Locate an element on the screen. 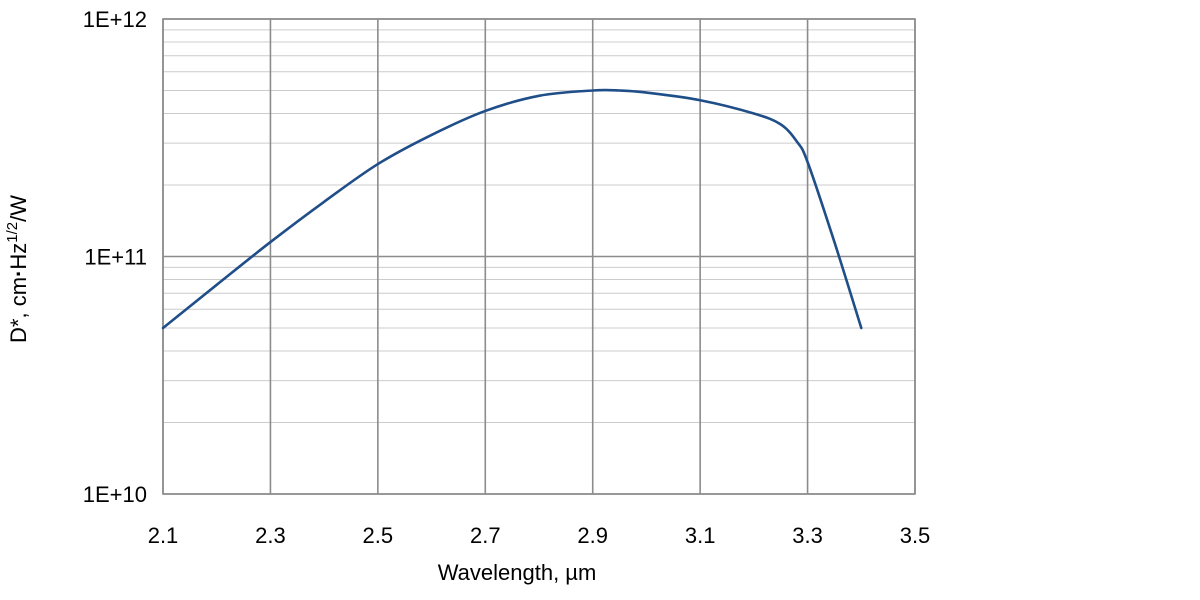  x-tick-label: 2.7 is located at coordinates (485, 535).